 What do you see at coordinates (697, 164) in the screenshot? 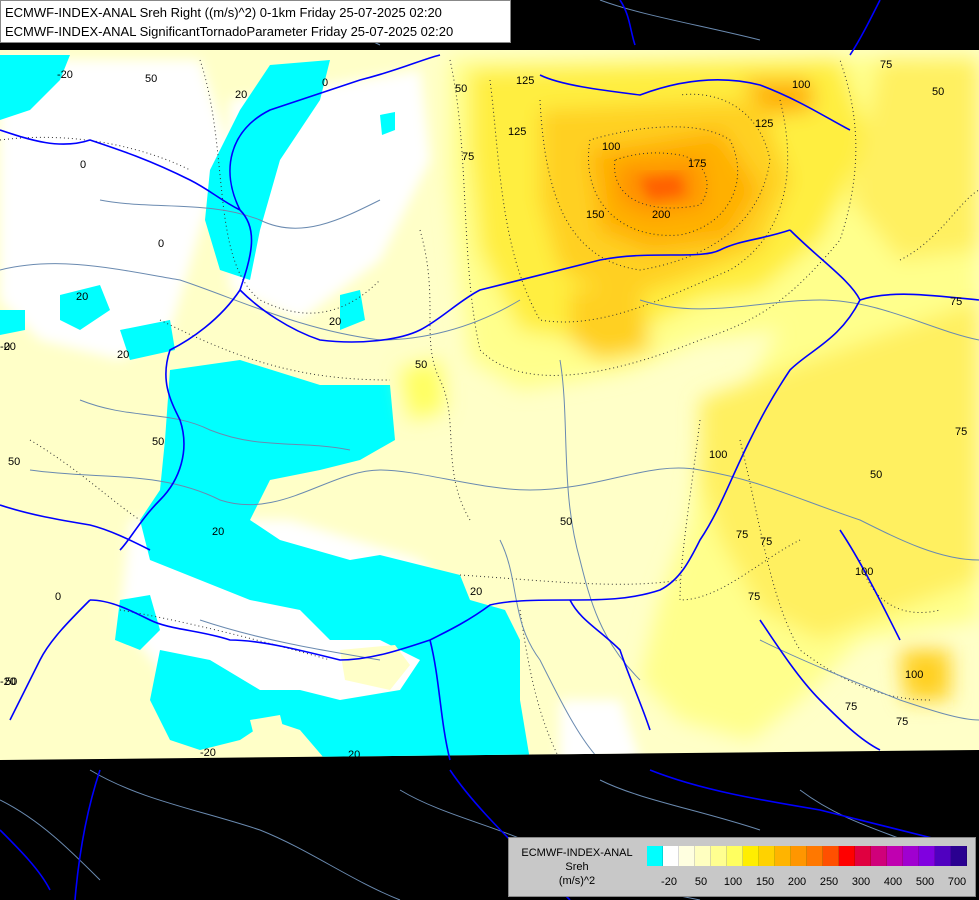
I see `contour-label: 175` at bounding box center [697, 164].